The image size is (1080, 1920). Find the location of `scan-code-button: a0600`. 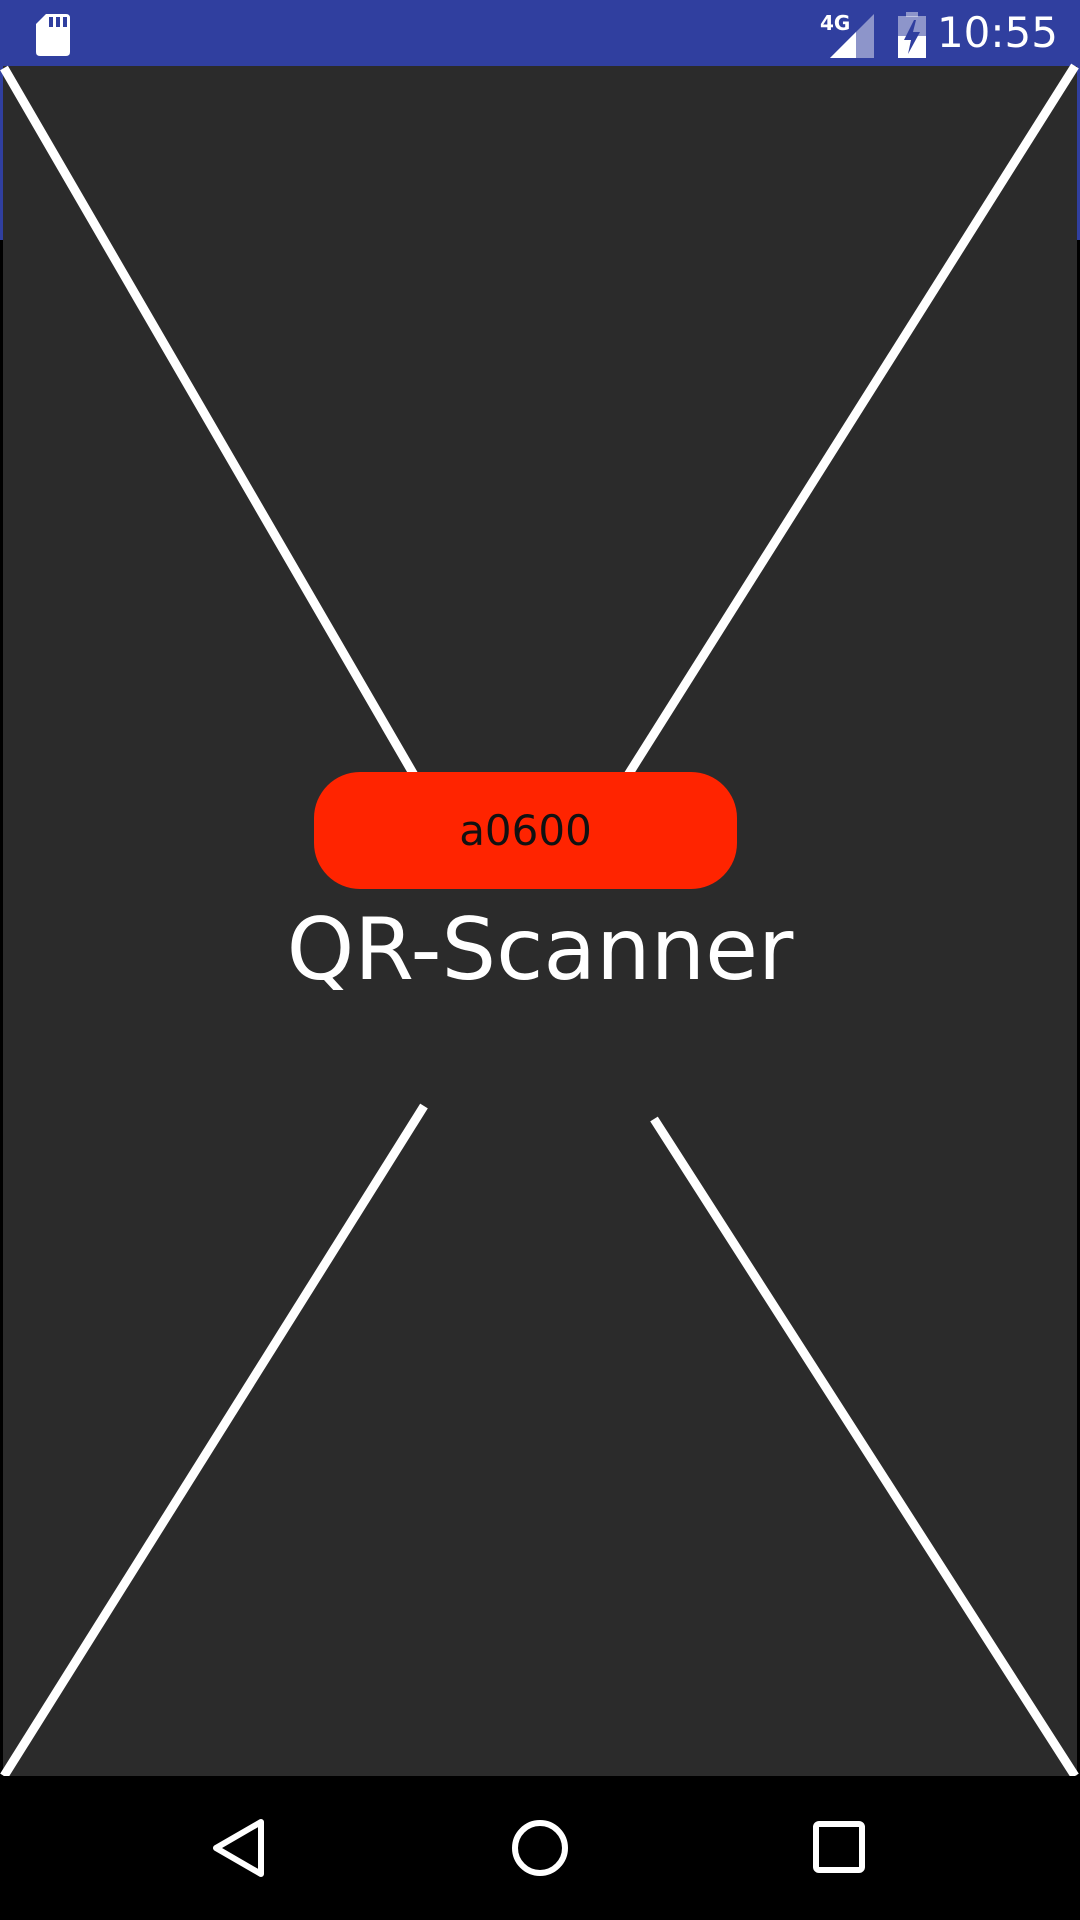

scan-code-button: a0600 is located at coordinates (525, 830).